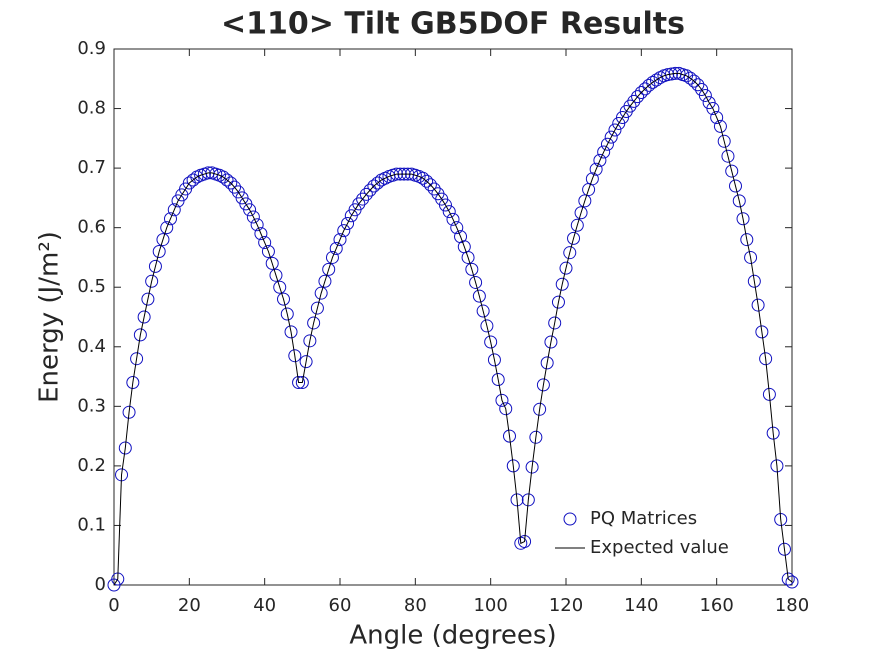 The width and height of the screenshot is (875, 656). Describe the element at coordinates (91, 167) in the screenshot. I see `y-tick-label: 0.7` at that location.